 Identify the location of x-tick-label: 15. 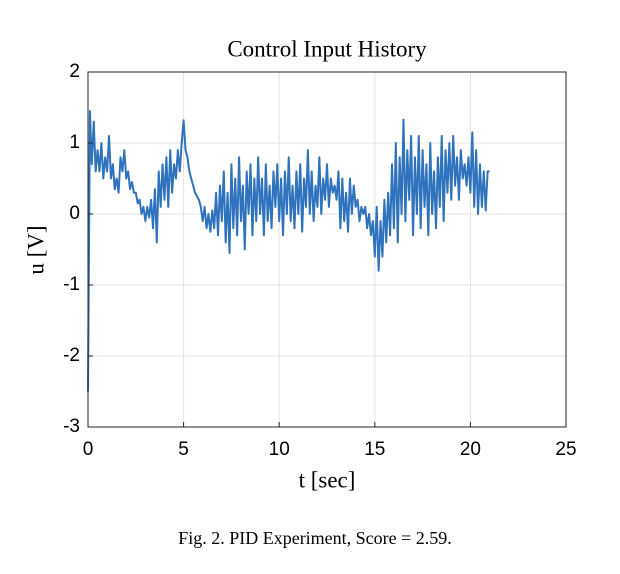
(374, 449).